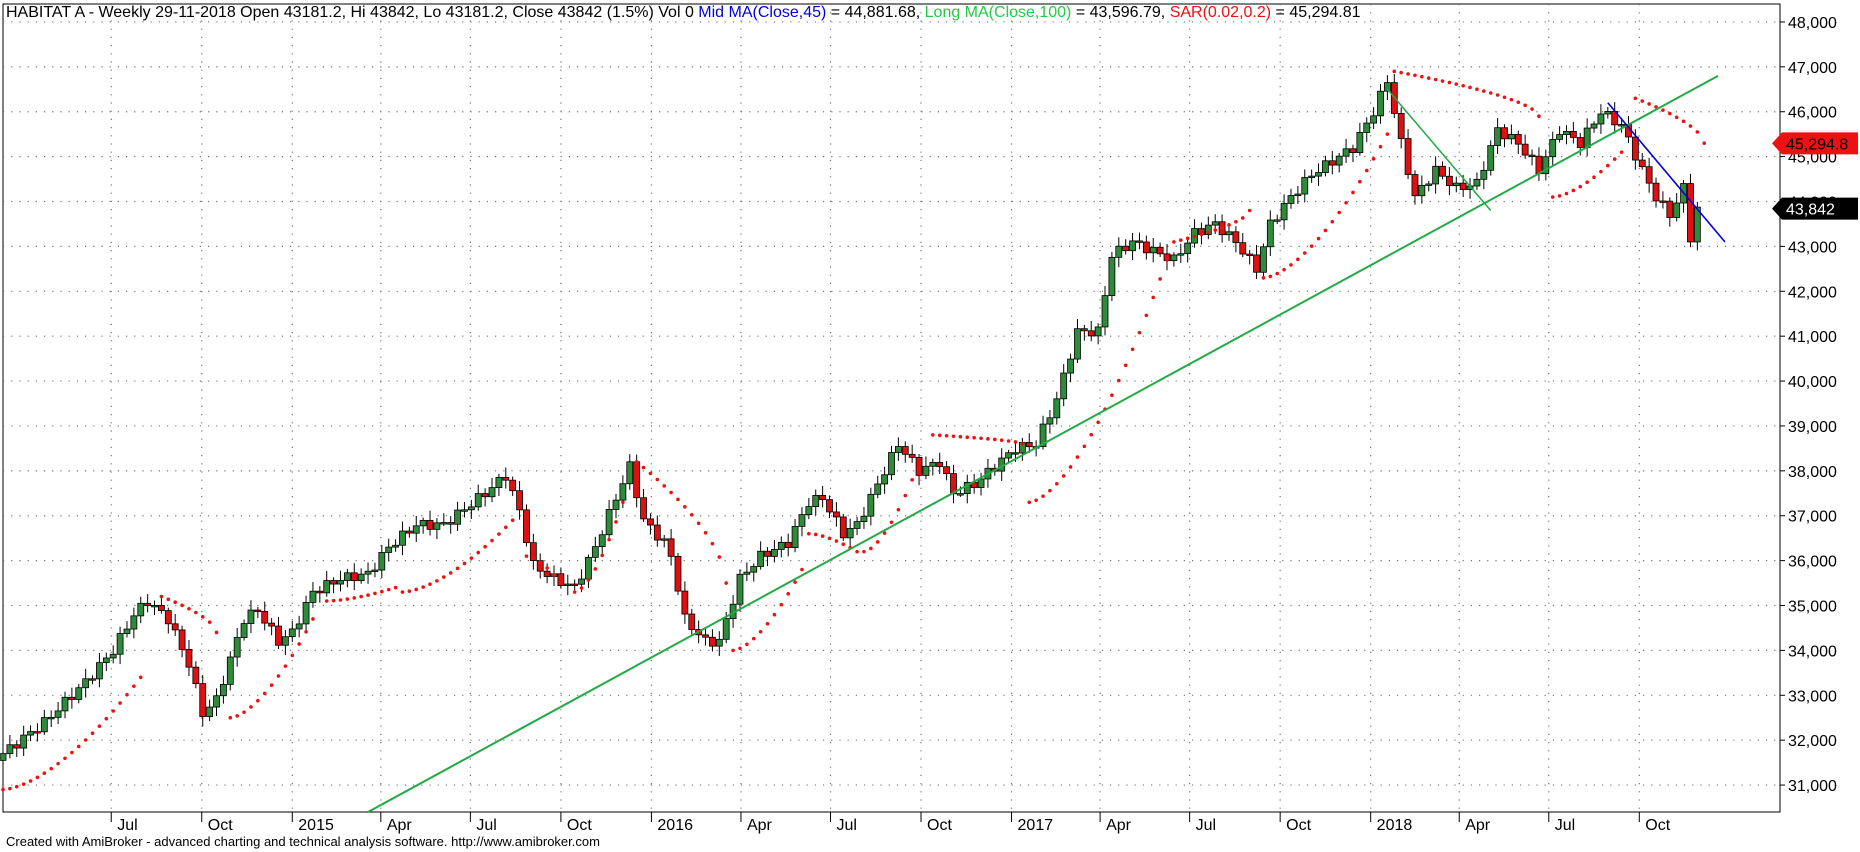 The height and width of the screenshot is (852, 1860). I want to click on y-tick-label: 47,000, so click(1812, 68).